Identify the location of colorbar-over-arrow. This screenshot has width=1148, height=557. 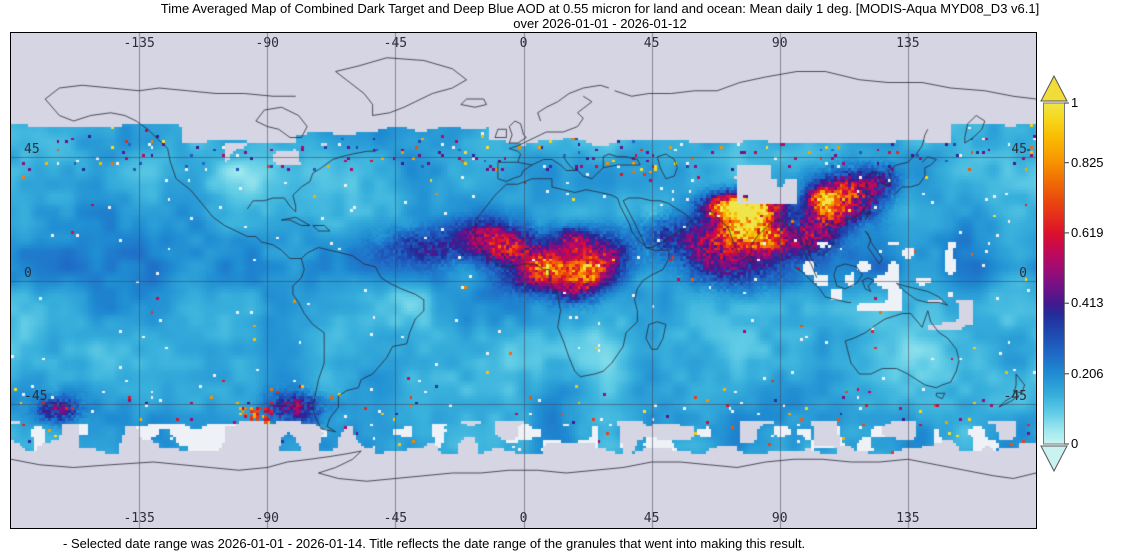
(1054, 88).